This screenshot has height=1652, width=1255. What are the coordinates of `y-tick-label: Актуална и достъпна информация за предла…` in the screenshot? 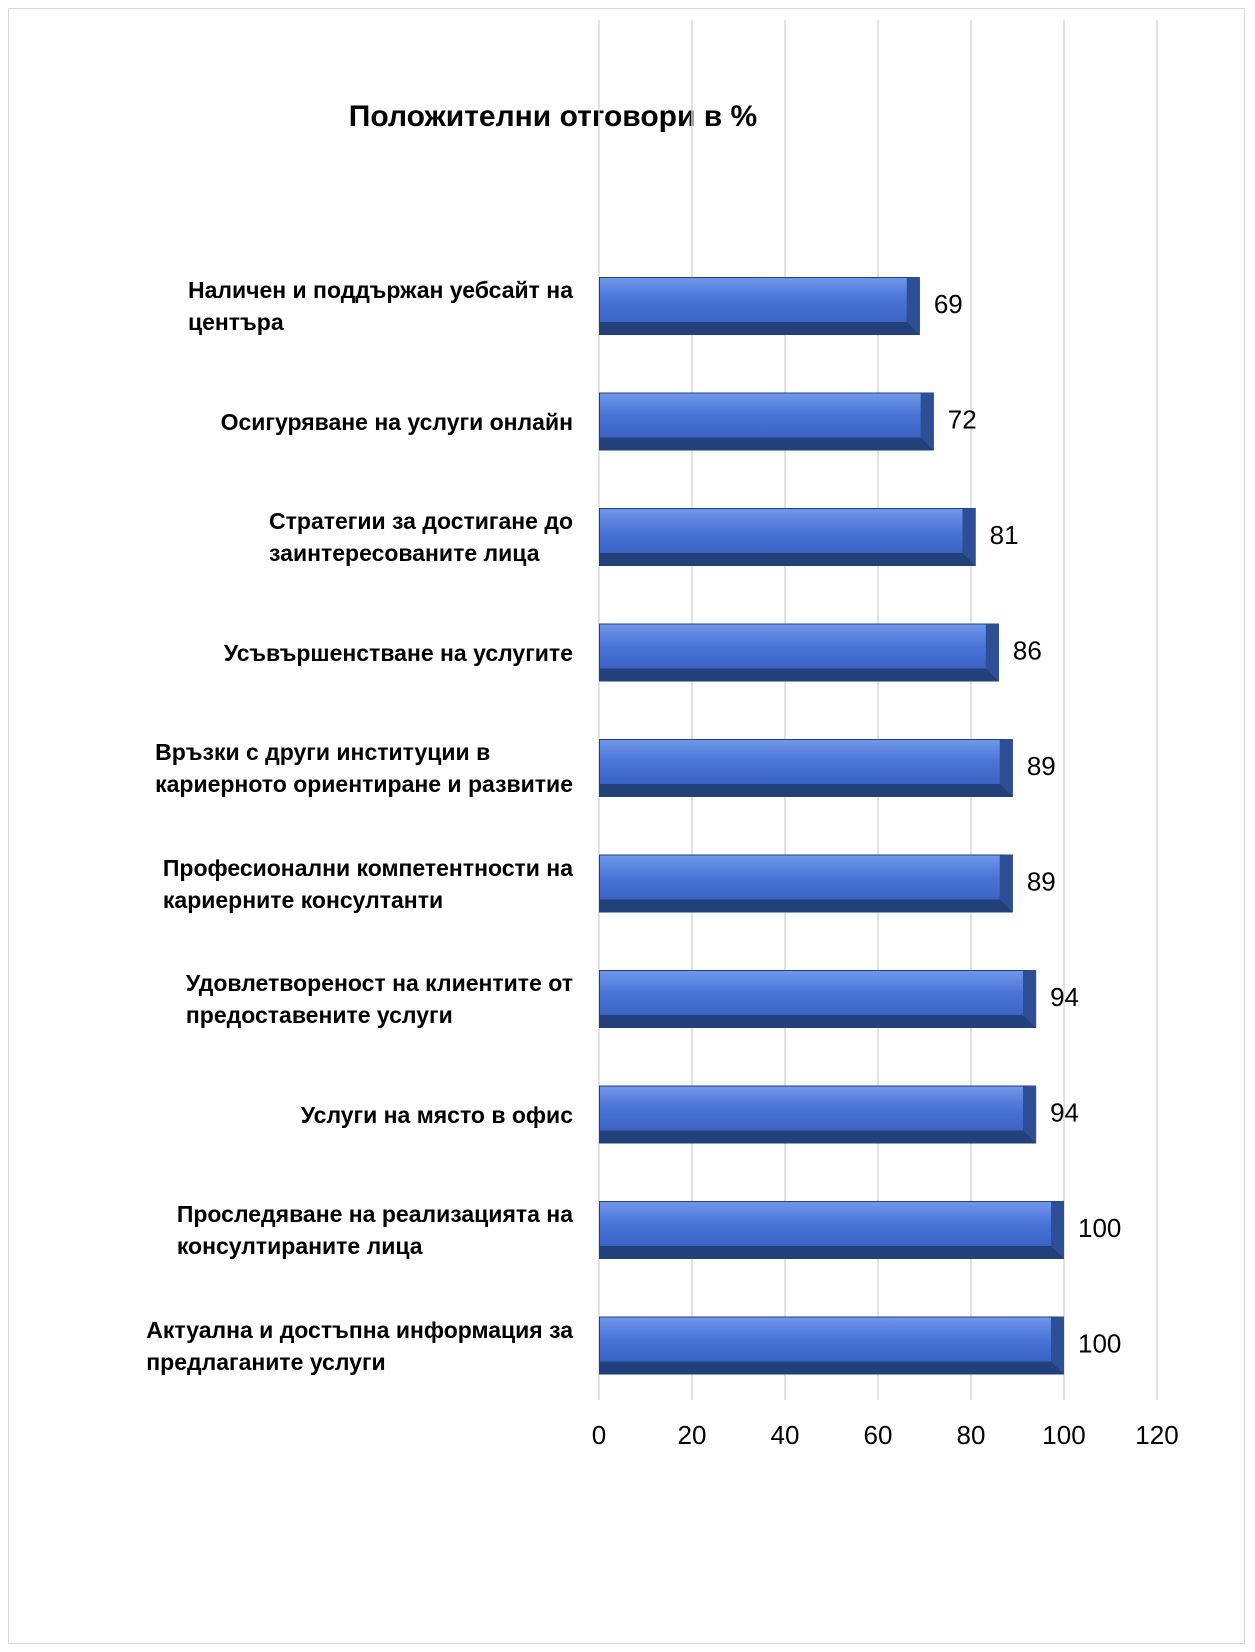 It's located at (359, 1345).